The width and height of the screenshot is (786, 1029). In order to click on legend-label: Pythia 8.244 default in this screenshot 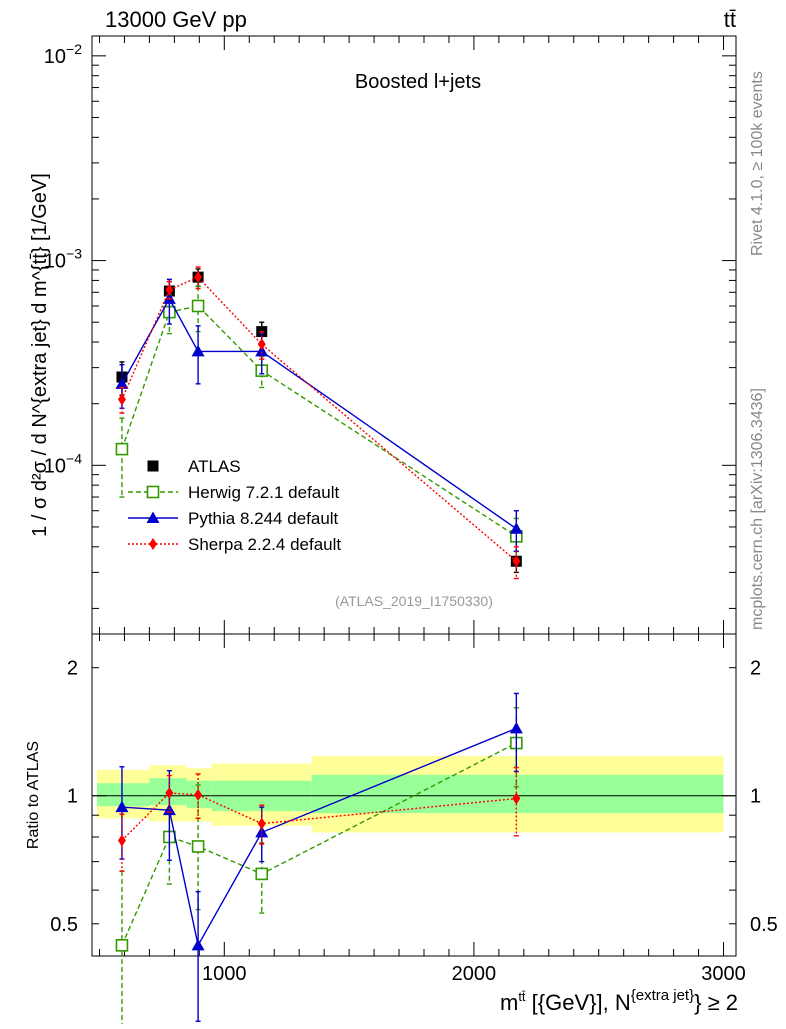, I will do `click(263, 518)`.